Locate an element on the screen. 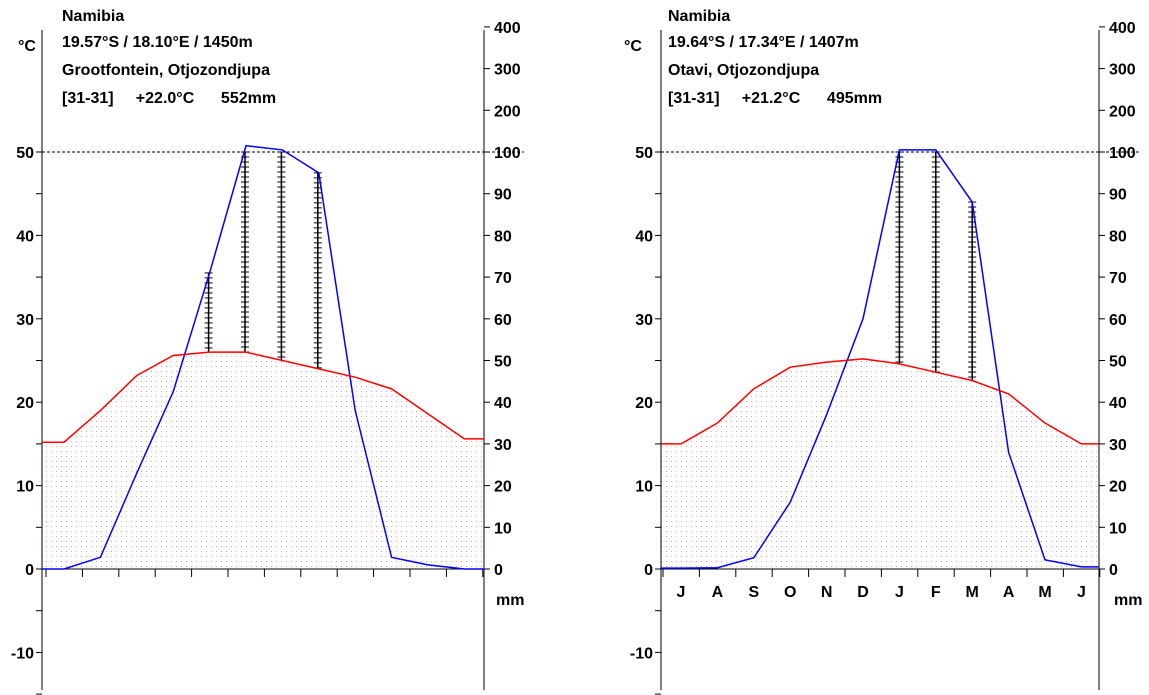 The image size is (1149, 695). chart-location: Otavi, Otjozondjupa is located at coordinates (744, 70).